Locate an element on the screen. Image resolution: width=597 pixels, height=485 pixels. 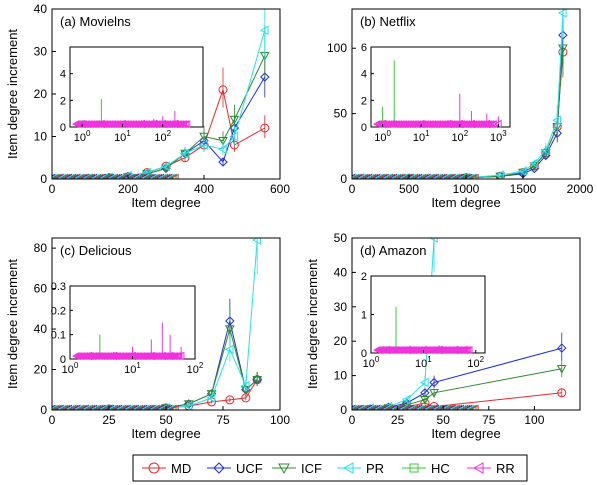
inset-ytick-label-2: 0.2 is located at coordinates (58, 311).